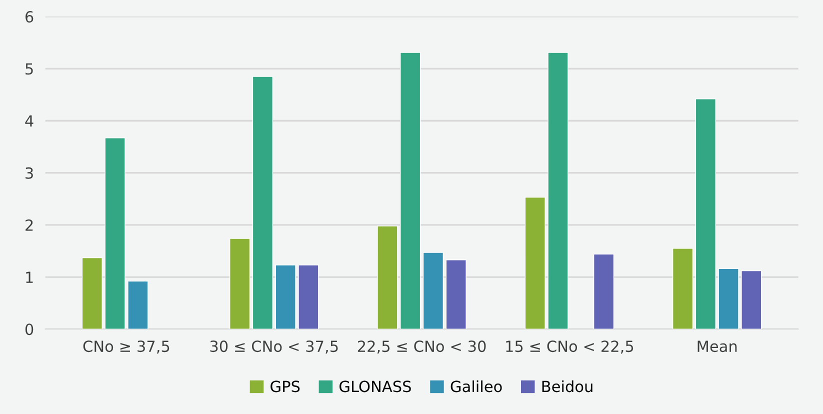  I want to click on y-tick-label: 0, so click(29, 330).